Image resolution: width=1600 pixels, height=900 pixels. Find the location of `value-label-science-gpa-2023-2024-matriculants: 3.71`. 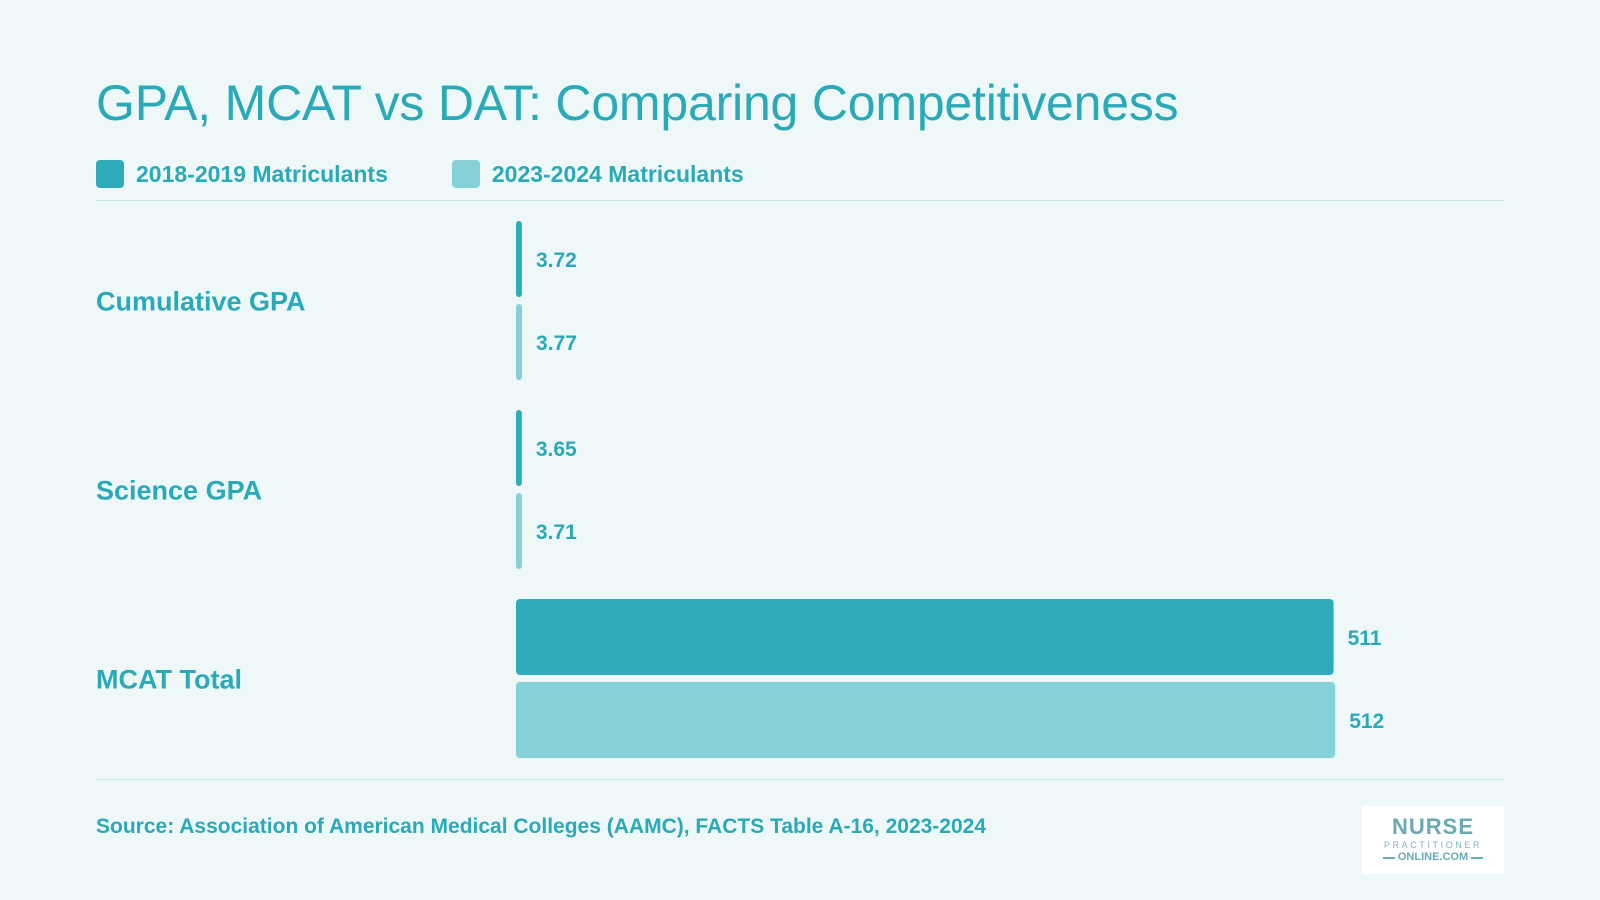

value-label-science-gpa-2023-2024-matriculants: 3.71 is located at coordinates (556, 532).